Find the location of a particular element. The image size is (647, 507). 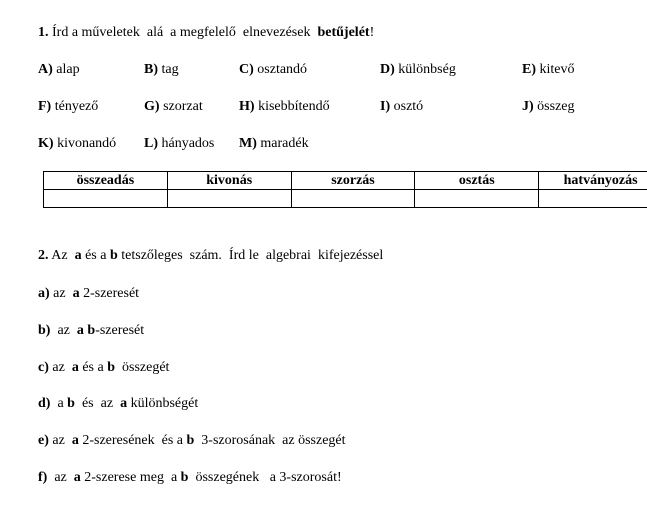

option-label: tag is located at coordinates (168, 69).